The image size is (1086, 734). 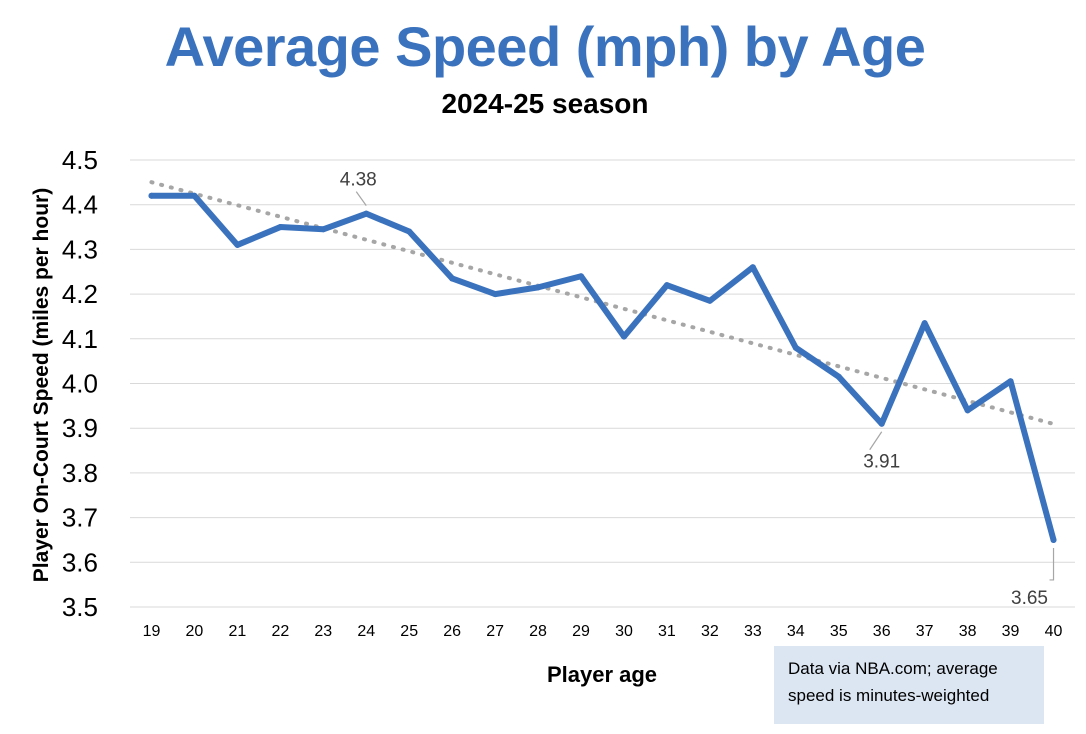 What do you see at coordinates (80, 607) in the screenshot?
I see `y-tick-label: 3.5` at bounding box center [80, 607].